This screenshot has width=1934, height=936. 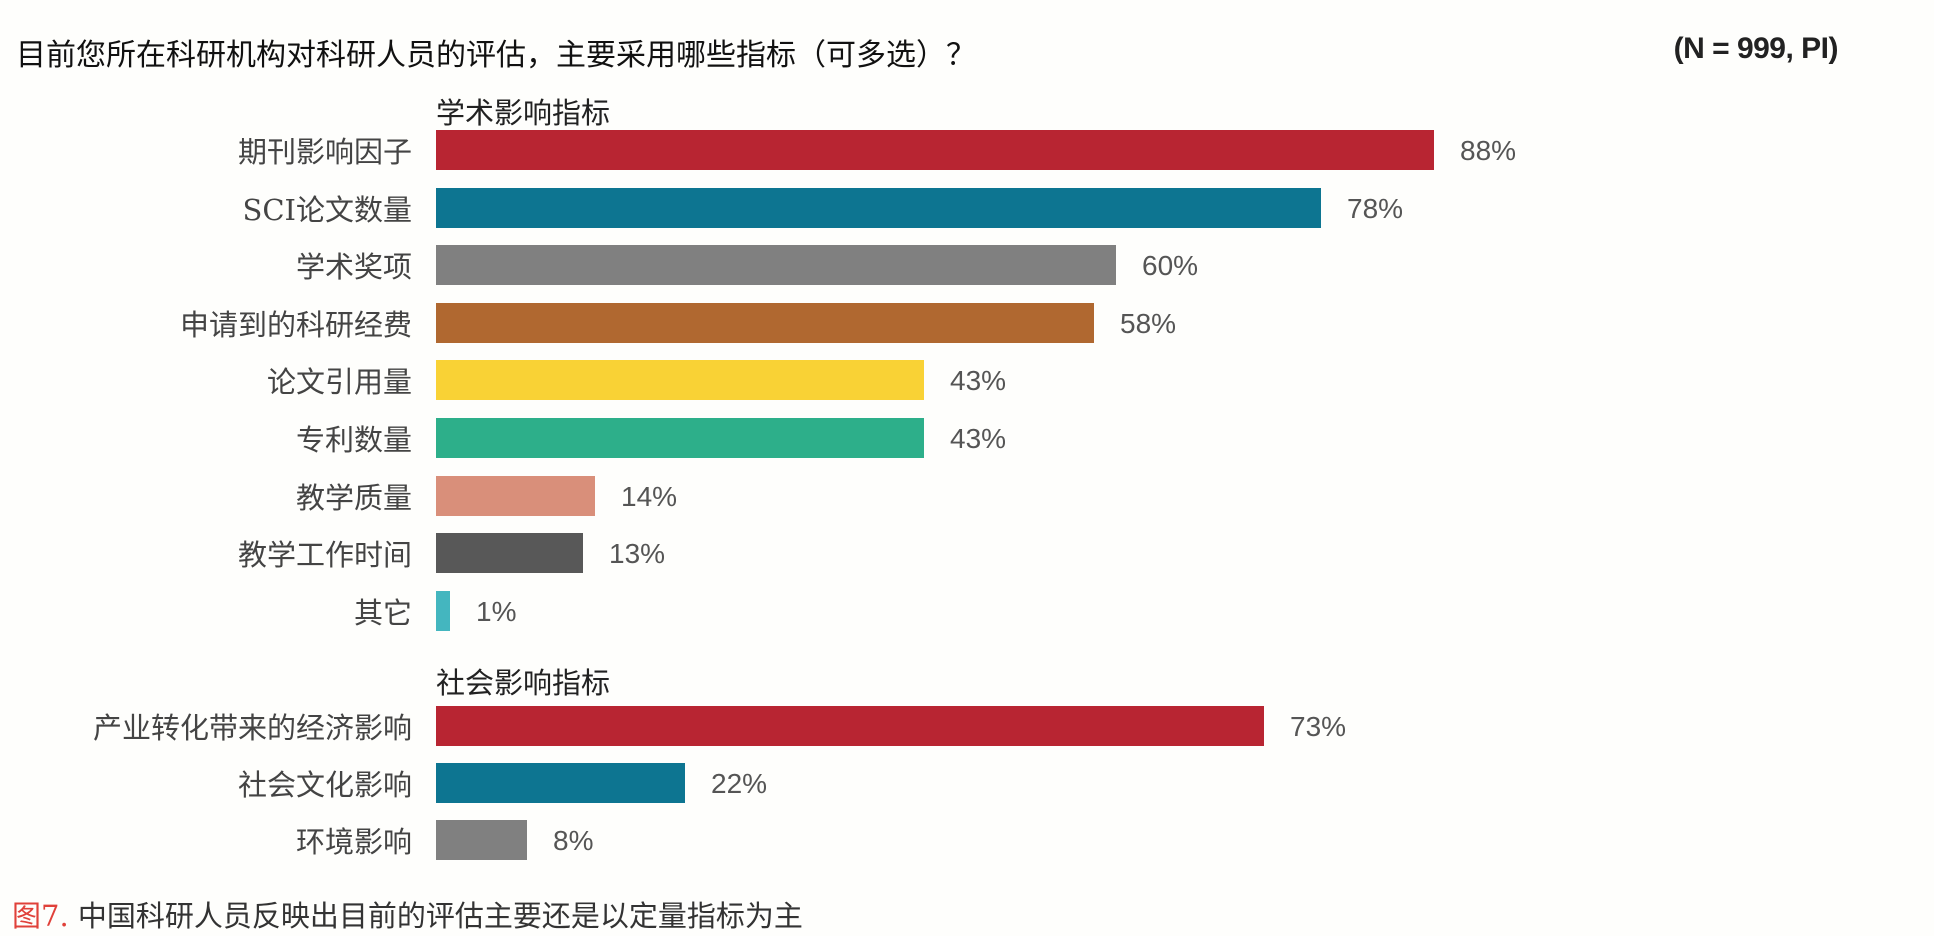 What do you see at coordinates (353, 440) in the screenshot?
I see `category-label: 专利数量` at bounding box center [353, 440].